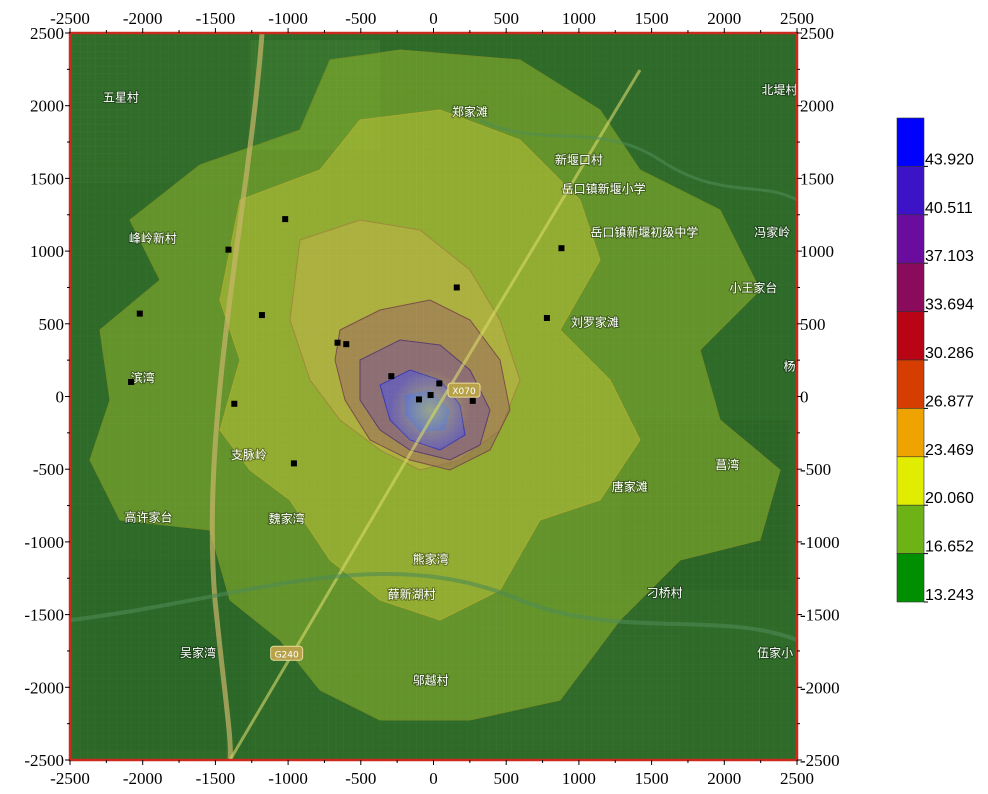 This screenshot has width=988, height=794. What do you see at coordinates (804, 397) in the screenshot?
I see `y-tick-label-right: 0` at bounding box center [804, 397].